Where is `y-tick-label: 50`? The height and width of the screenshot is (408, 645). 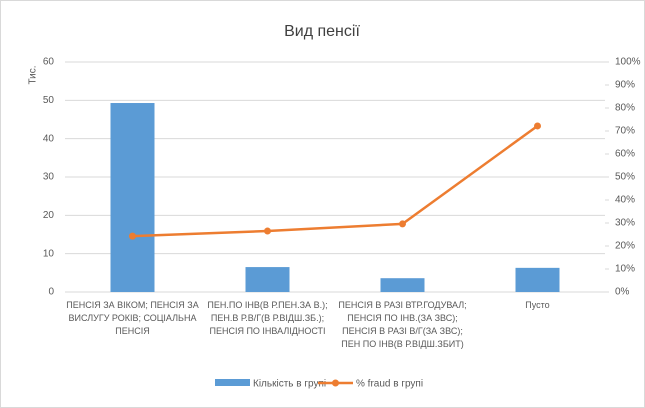 y-tick-label: 50 is located at coordinates (49, 100).